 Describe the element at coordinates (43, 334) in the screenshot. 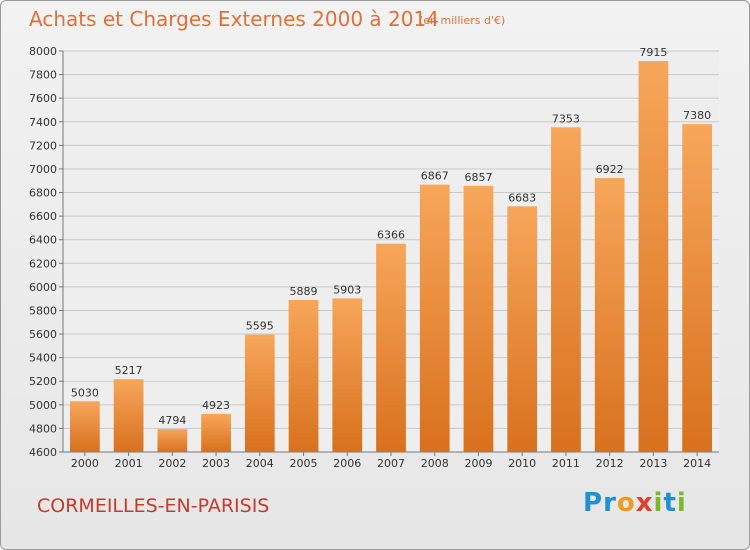

I see `y-tick-label: 5600` at that location.